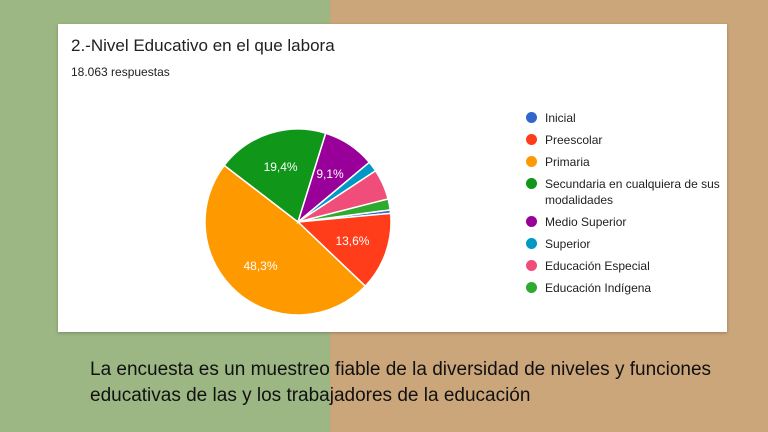  What do you see at coordinates (568, 244) in the screenshot?
I see `legend-label: Superior` at bounding box center [568, 244].